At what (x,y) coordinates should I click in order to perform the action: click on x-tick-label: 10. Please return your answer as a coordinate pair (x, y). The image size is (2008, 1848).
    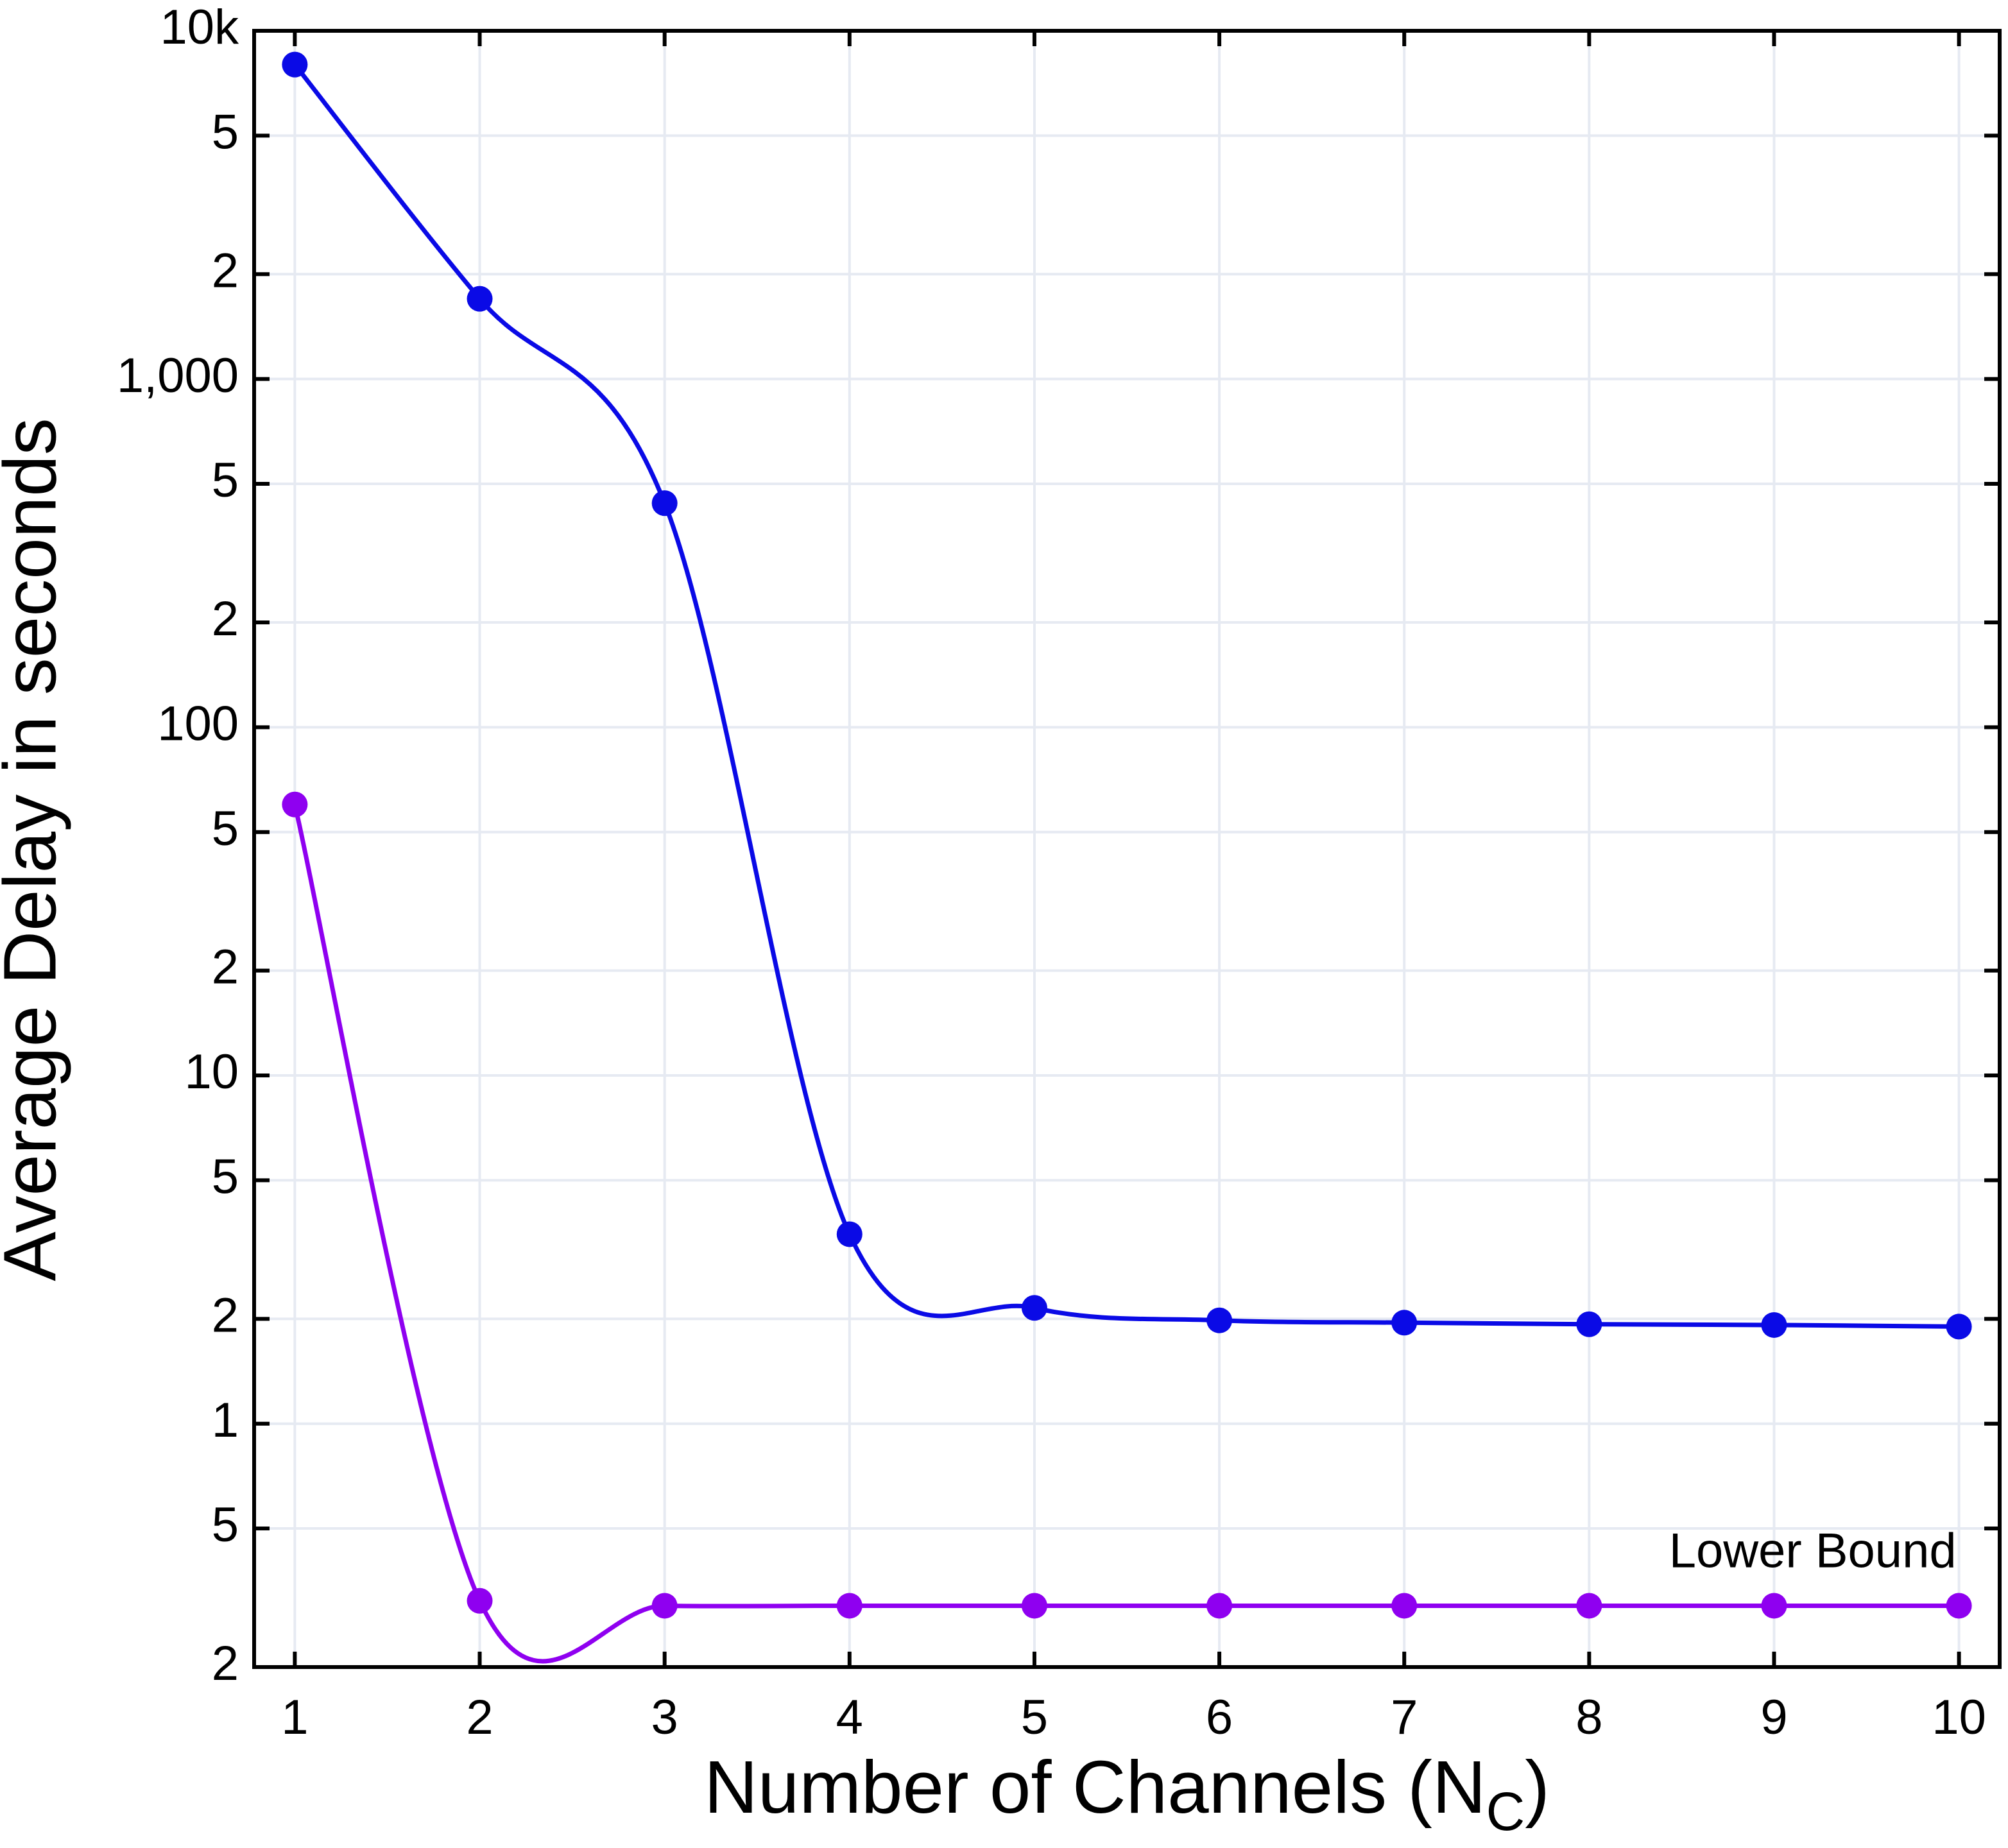
    Looking at the image, I should click on (1959, 1718).